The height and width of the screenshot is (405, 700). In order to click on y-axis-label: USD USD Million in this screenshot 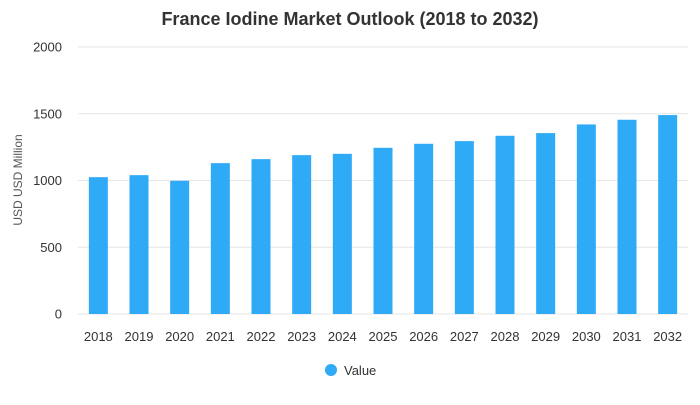, I will do `click(18, 179)`.